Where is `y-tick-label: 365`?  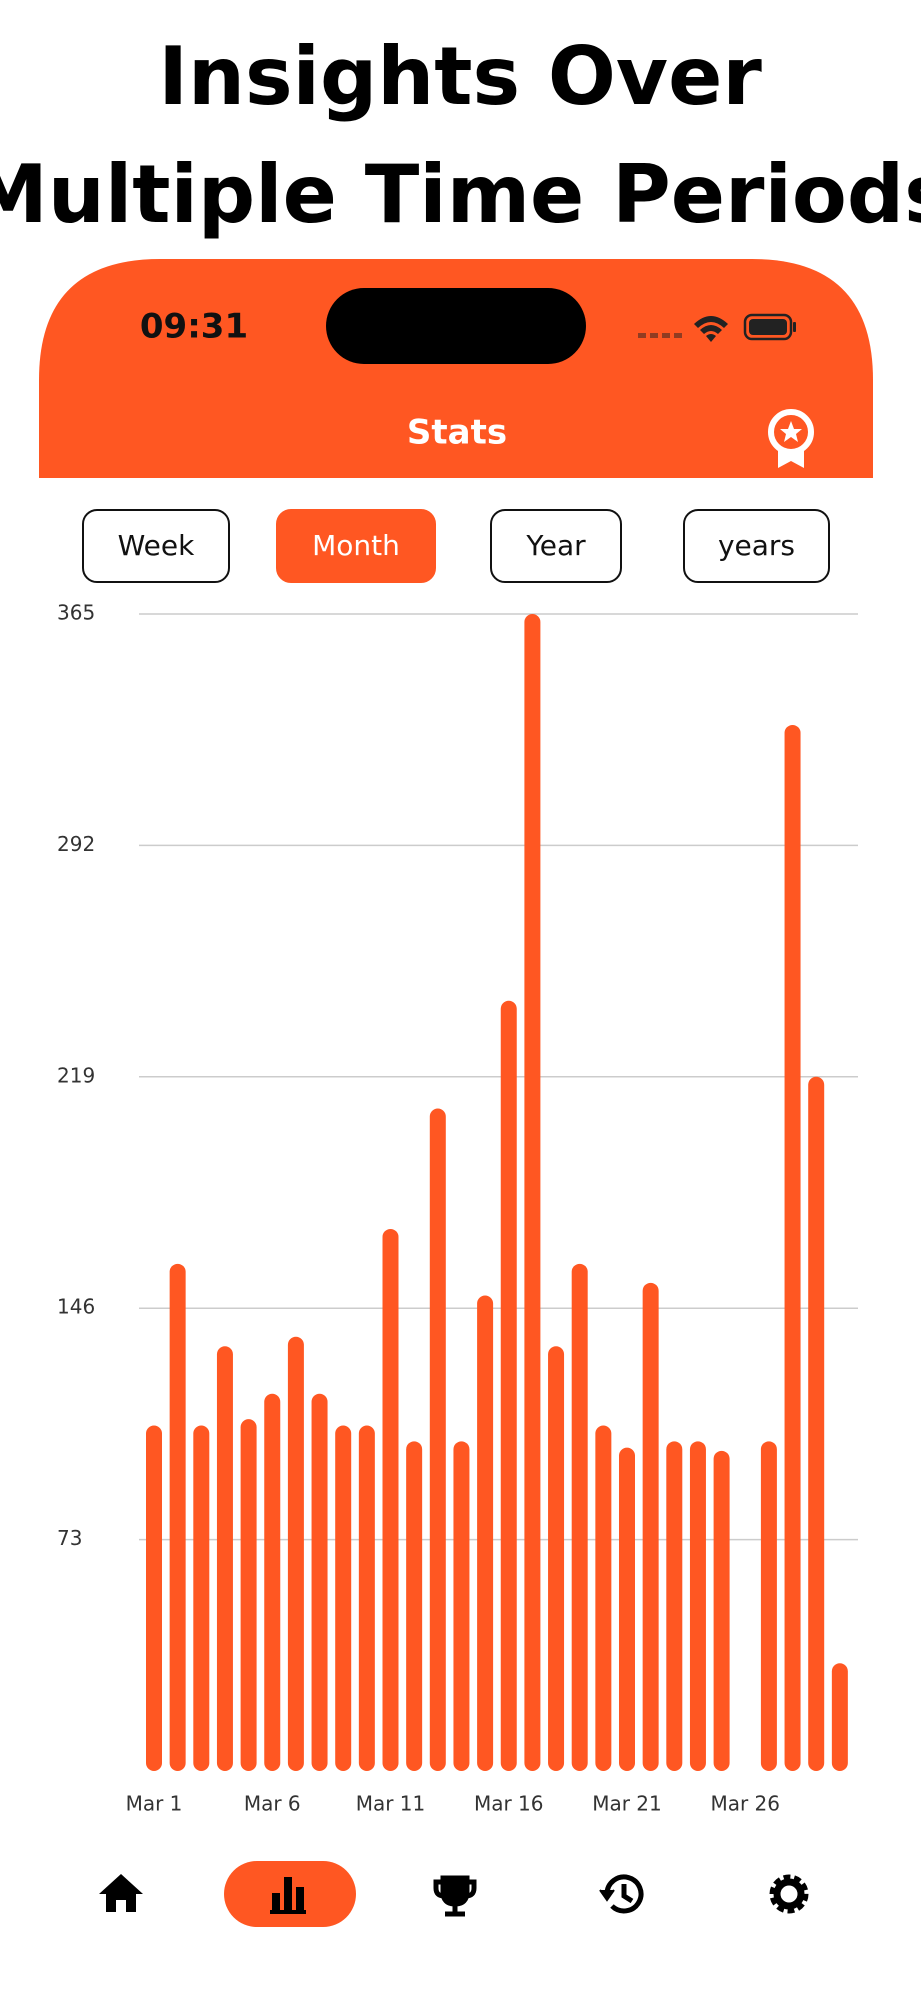 y-tick-label: 365 is located at coordinates (76, 613).